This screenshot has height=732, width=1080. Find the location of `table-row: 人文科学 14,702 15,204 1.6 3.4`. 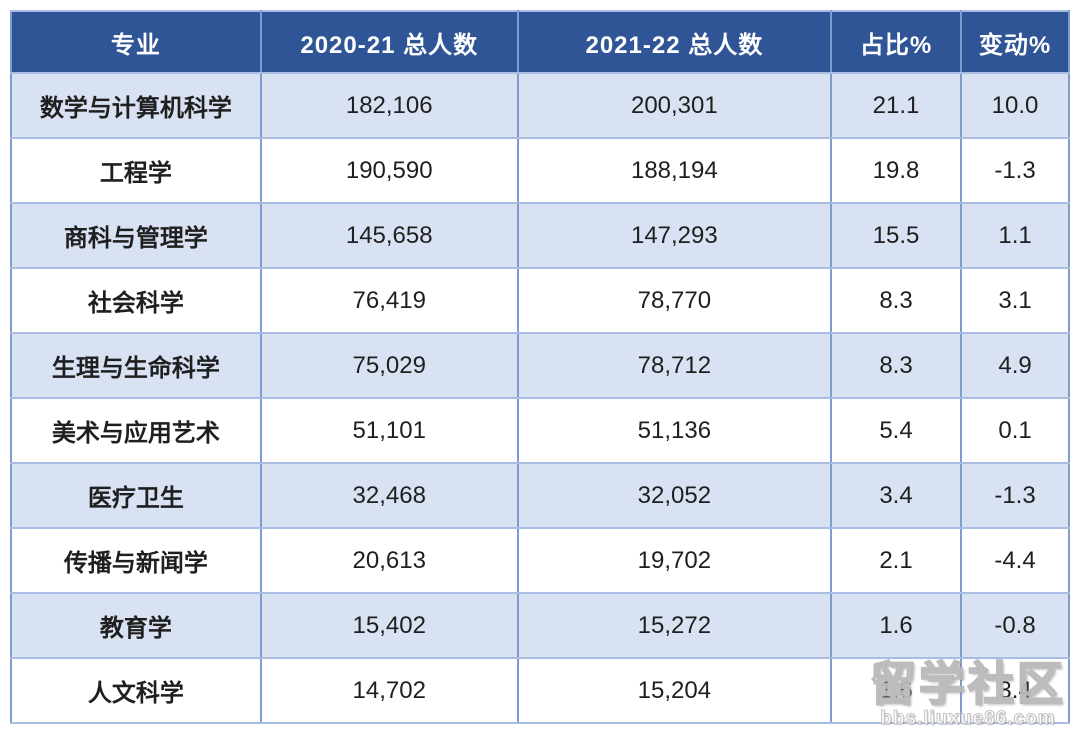

table-row: 人文科学 14,702 15,204 1.6 3.4 is located at coordinates (540, 690).